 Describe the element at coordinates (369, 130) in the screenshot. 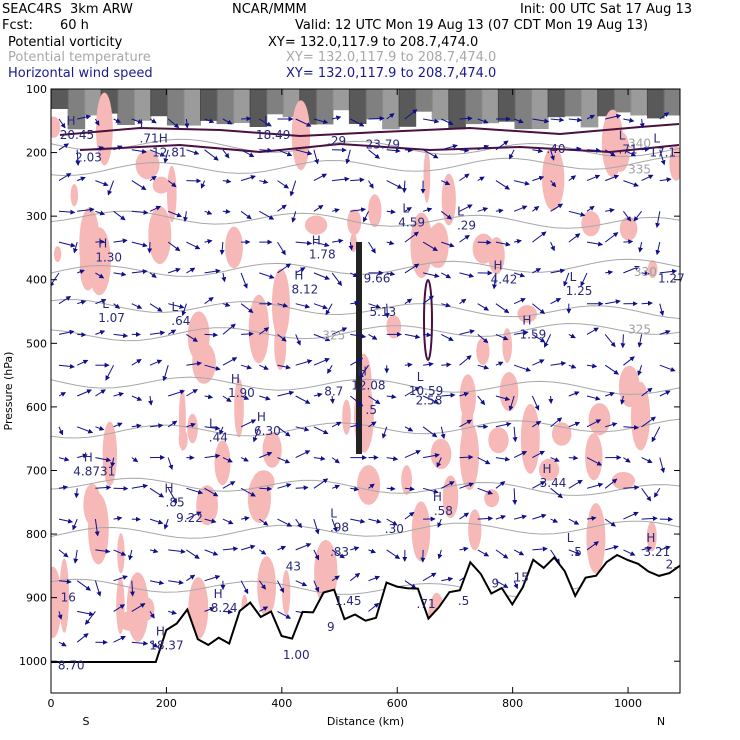

I see `pv-contour-line` at that location.